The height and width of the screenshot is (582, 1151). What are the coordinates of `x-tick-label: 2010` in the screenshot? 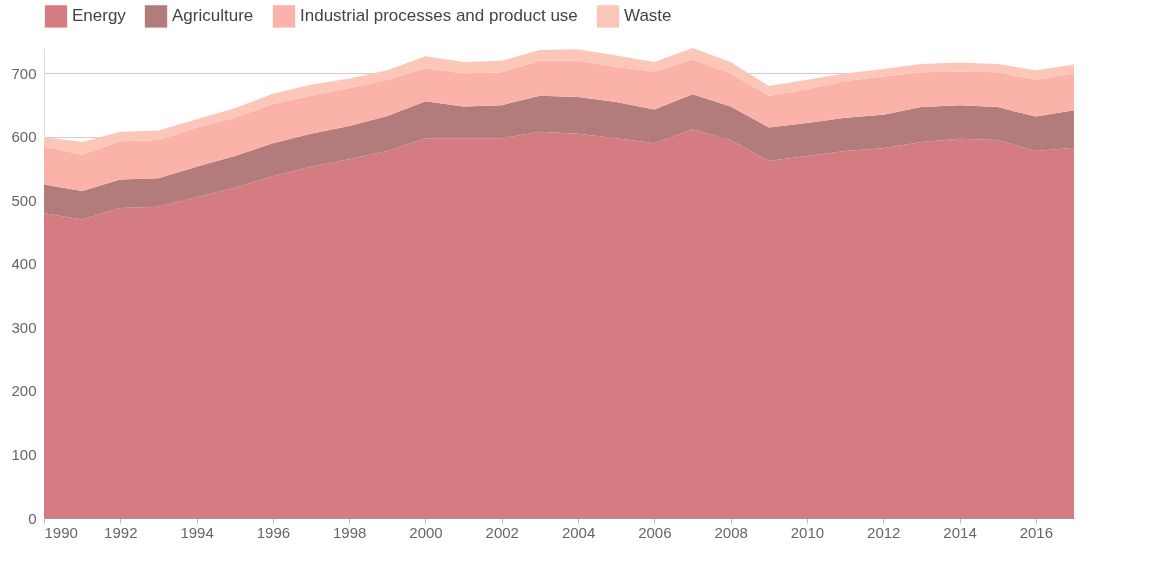 It's located at (807, 532).